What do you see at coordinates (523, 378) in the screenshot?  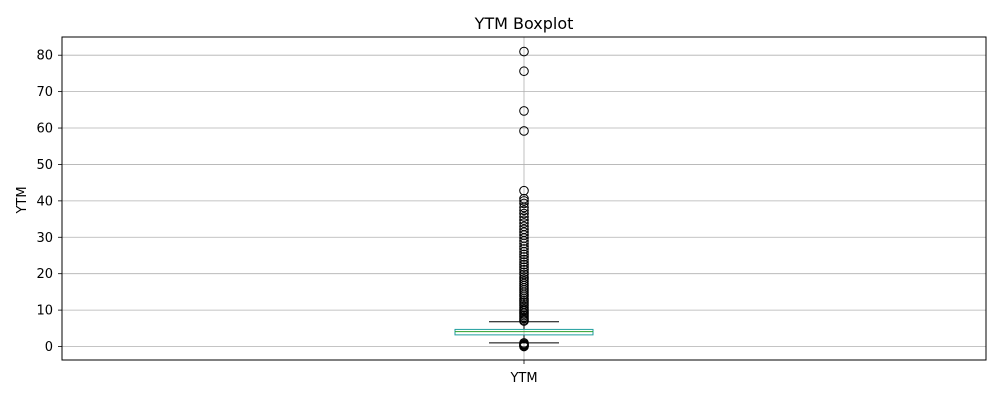 I see `x-tick-label: YTM` at bounding box center [523, 378].